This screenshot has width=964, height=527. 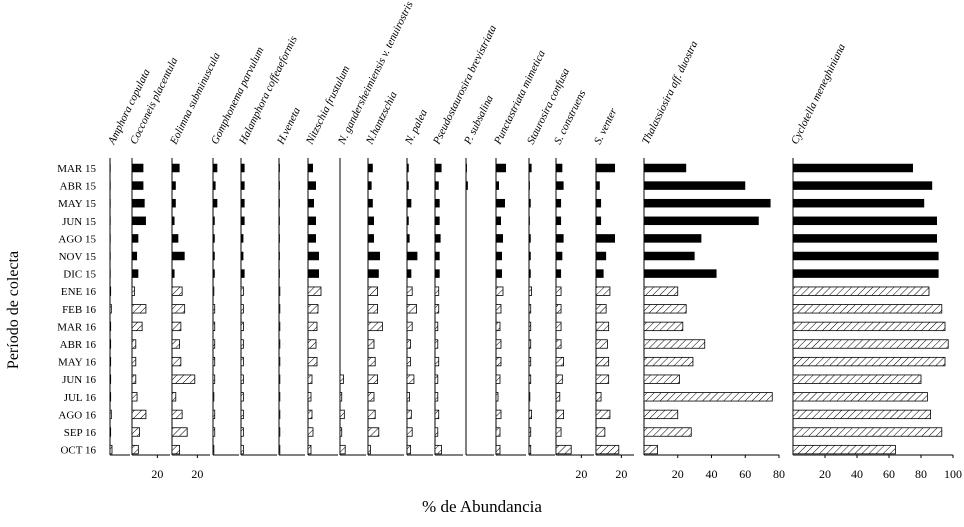 I want to click on category-label: AGO 15, so click(x=77, y=239).